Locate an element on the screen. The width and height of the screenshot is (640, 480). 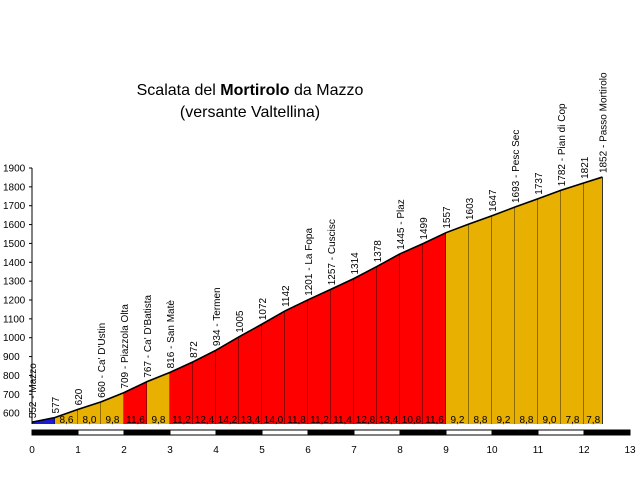
y-tick-label: 1700 is located at coordinates (14, 206).